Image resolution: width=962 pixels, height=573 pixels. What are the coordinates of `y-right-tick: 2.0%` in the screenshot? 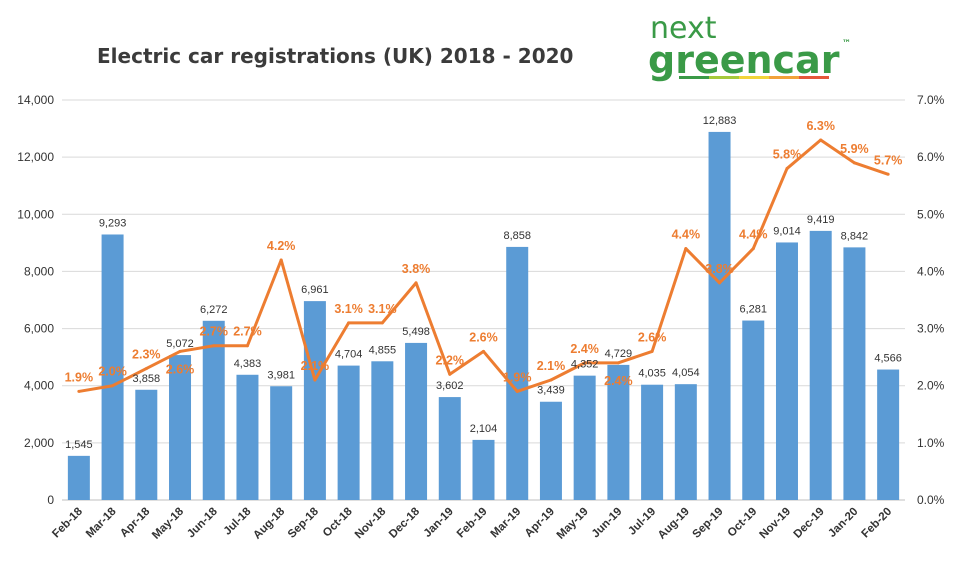 It's located at (931, 386).